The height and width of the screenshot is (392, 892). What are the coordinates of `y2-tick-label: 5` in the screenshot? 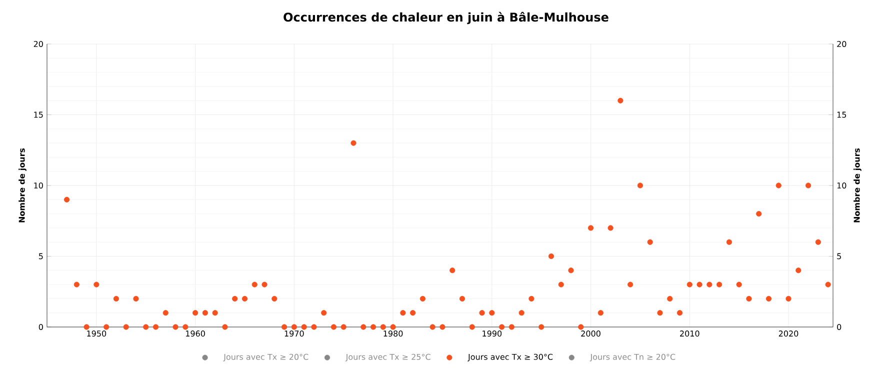 It's located at (839, 256).